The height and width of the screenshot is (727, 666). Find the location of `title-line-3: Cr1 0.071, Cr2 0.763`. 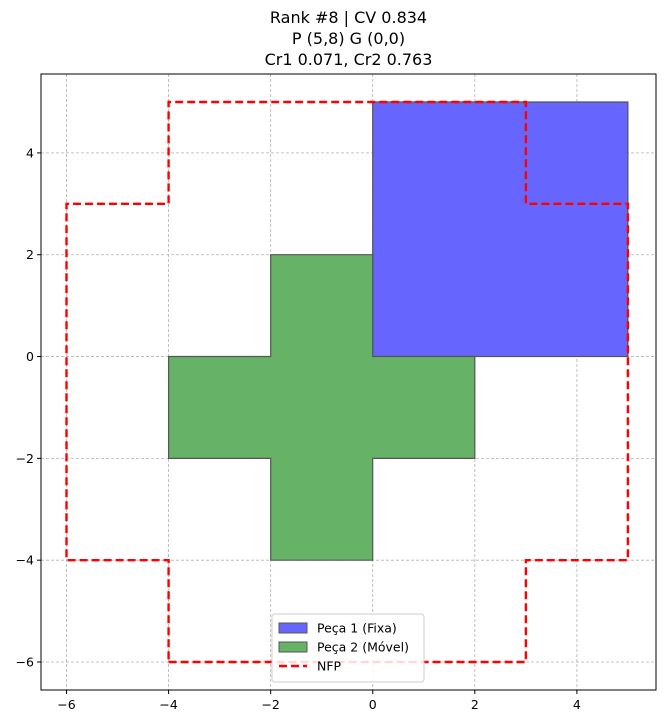

title-line-3: Cr1 0.071, Cr2 0.763 is located at coordinates (349, 59).